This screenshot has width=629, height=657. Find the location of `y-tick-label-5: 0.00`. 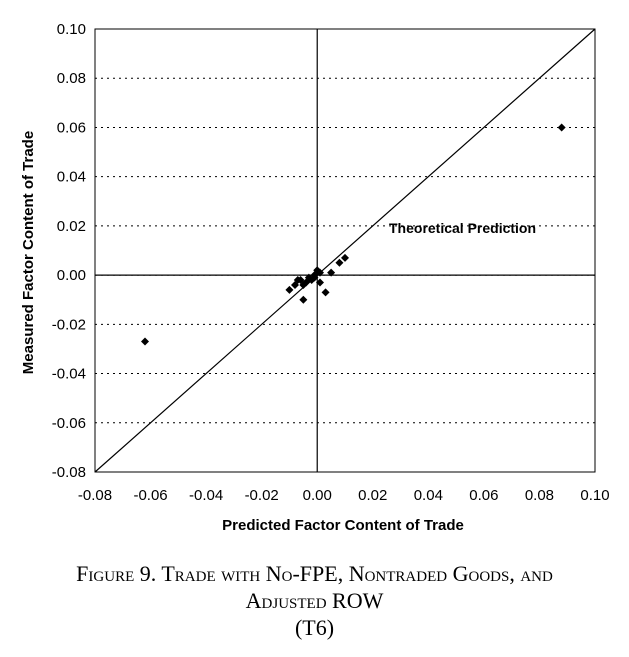

y-tick-label-5: 0.00 is located at coordinates (71, 275).